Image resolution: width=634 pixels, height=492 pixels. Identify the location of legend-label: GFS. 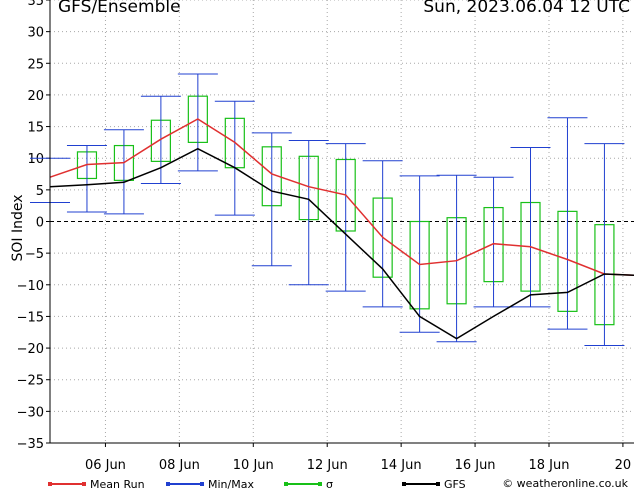
(455, 484).